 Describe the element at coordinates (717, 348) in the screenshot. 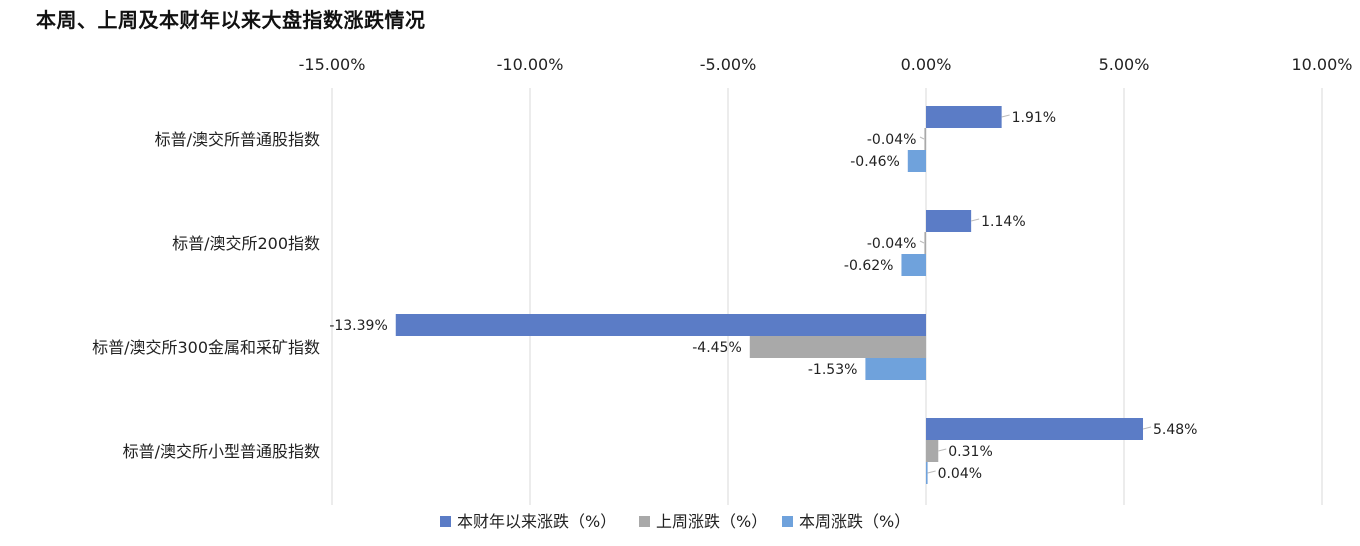

I see `data-label: -4.45%` at that location.